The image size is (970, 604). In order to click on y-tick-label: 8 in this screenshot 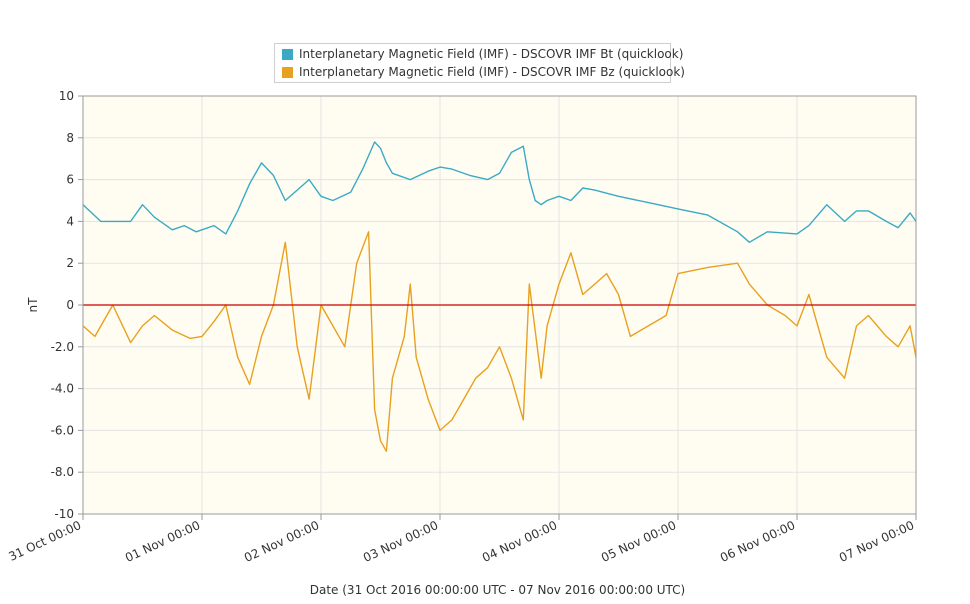, I will do `click(70, 138)`.